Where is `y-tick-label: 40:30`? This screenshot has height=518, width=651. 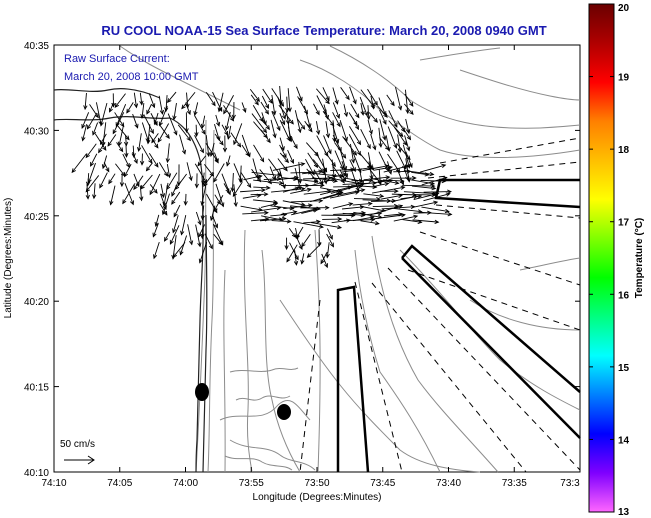
y-tick-label: 40:30 is located at coordinates (36, 131).